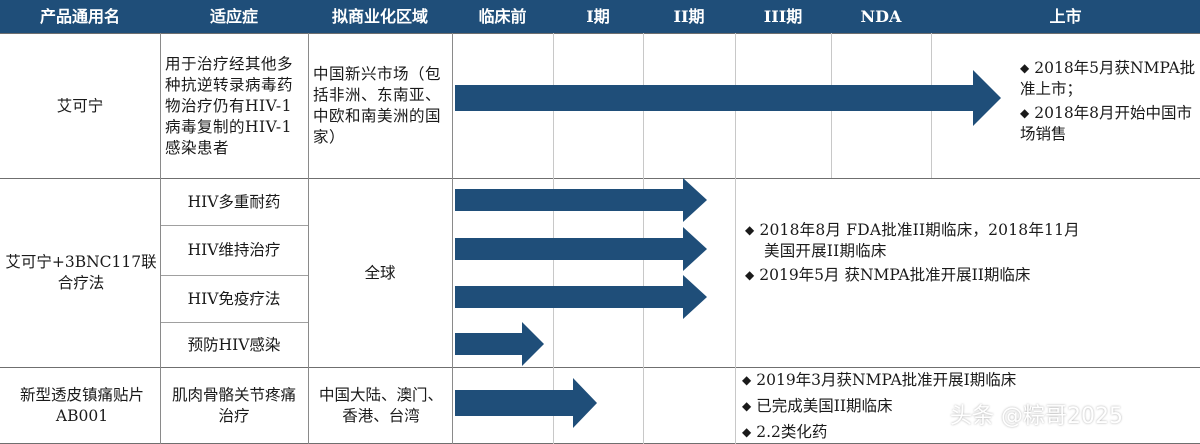 Image resolution: width=1200 pixels, height=444 pixels. Describe the element at coordinates (689, 16) in the screenshot. I see `header-phase2: II期` at that location.